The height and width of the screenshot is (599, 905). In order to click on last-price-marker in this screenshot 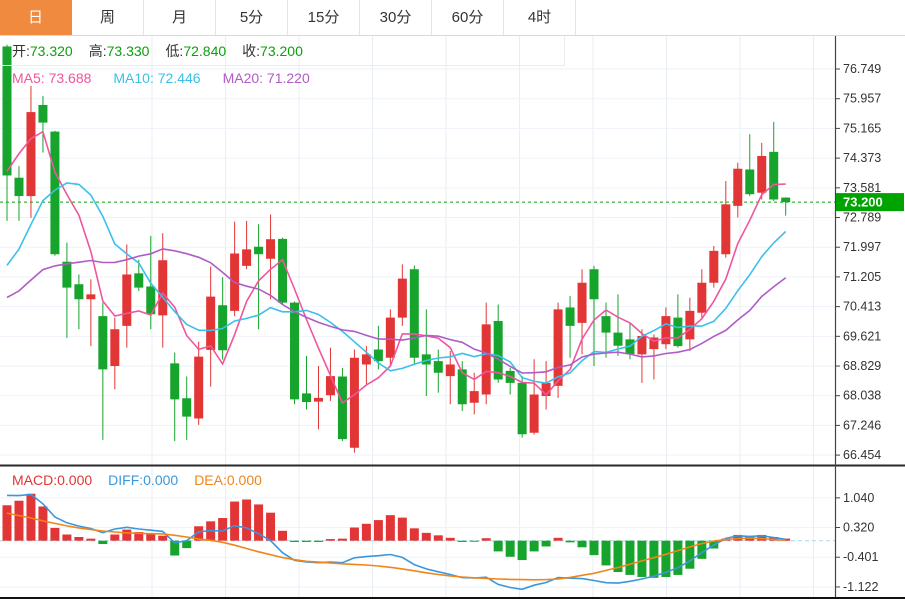, I will do `click(870, 202)`.